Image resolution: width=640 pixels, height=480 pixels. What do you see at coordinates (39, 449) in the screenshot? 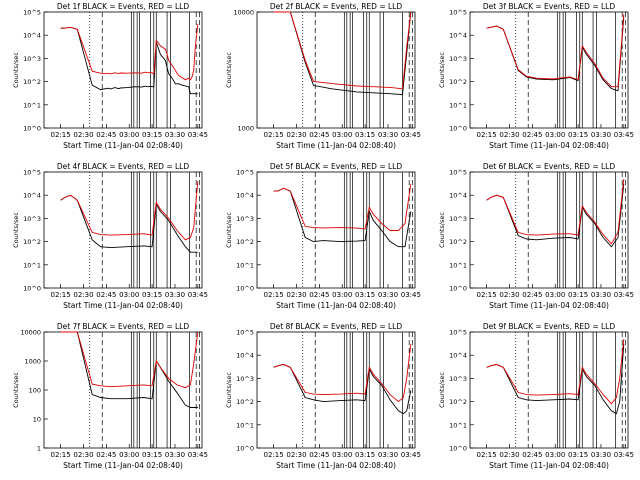
I see `y-tick-label: 1` at bounding box center [39, 449].